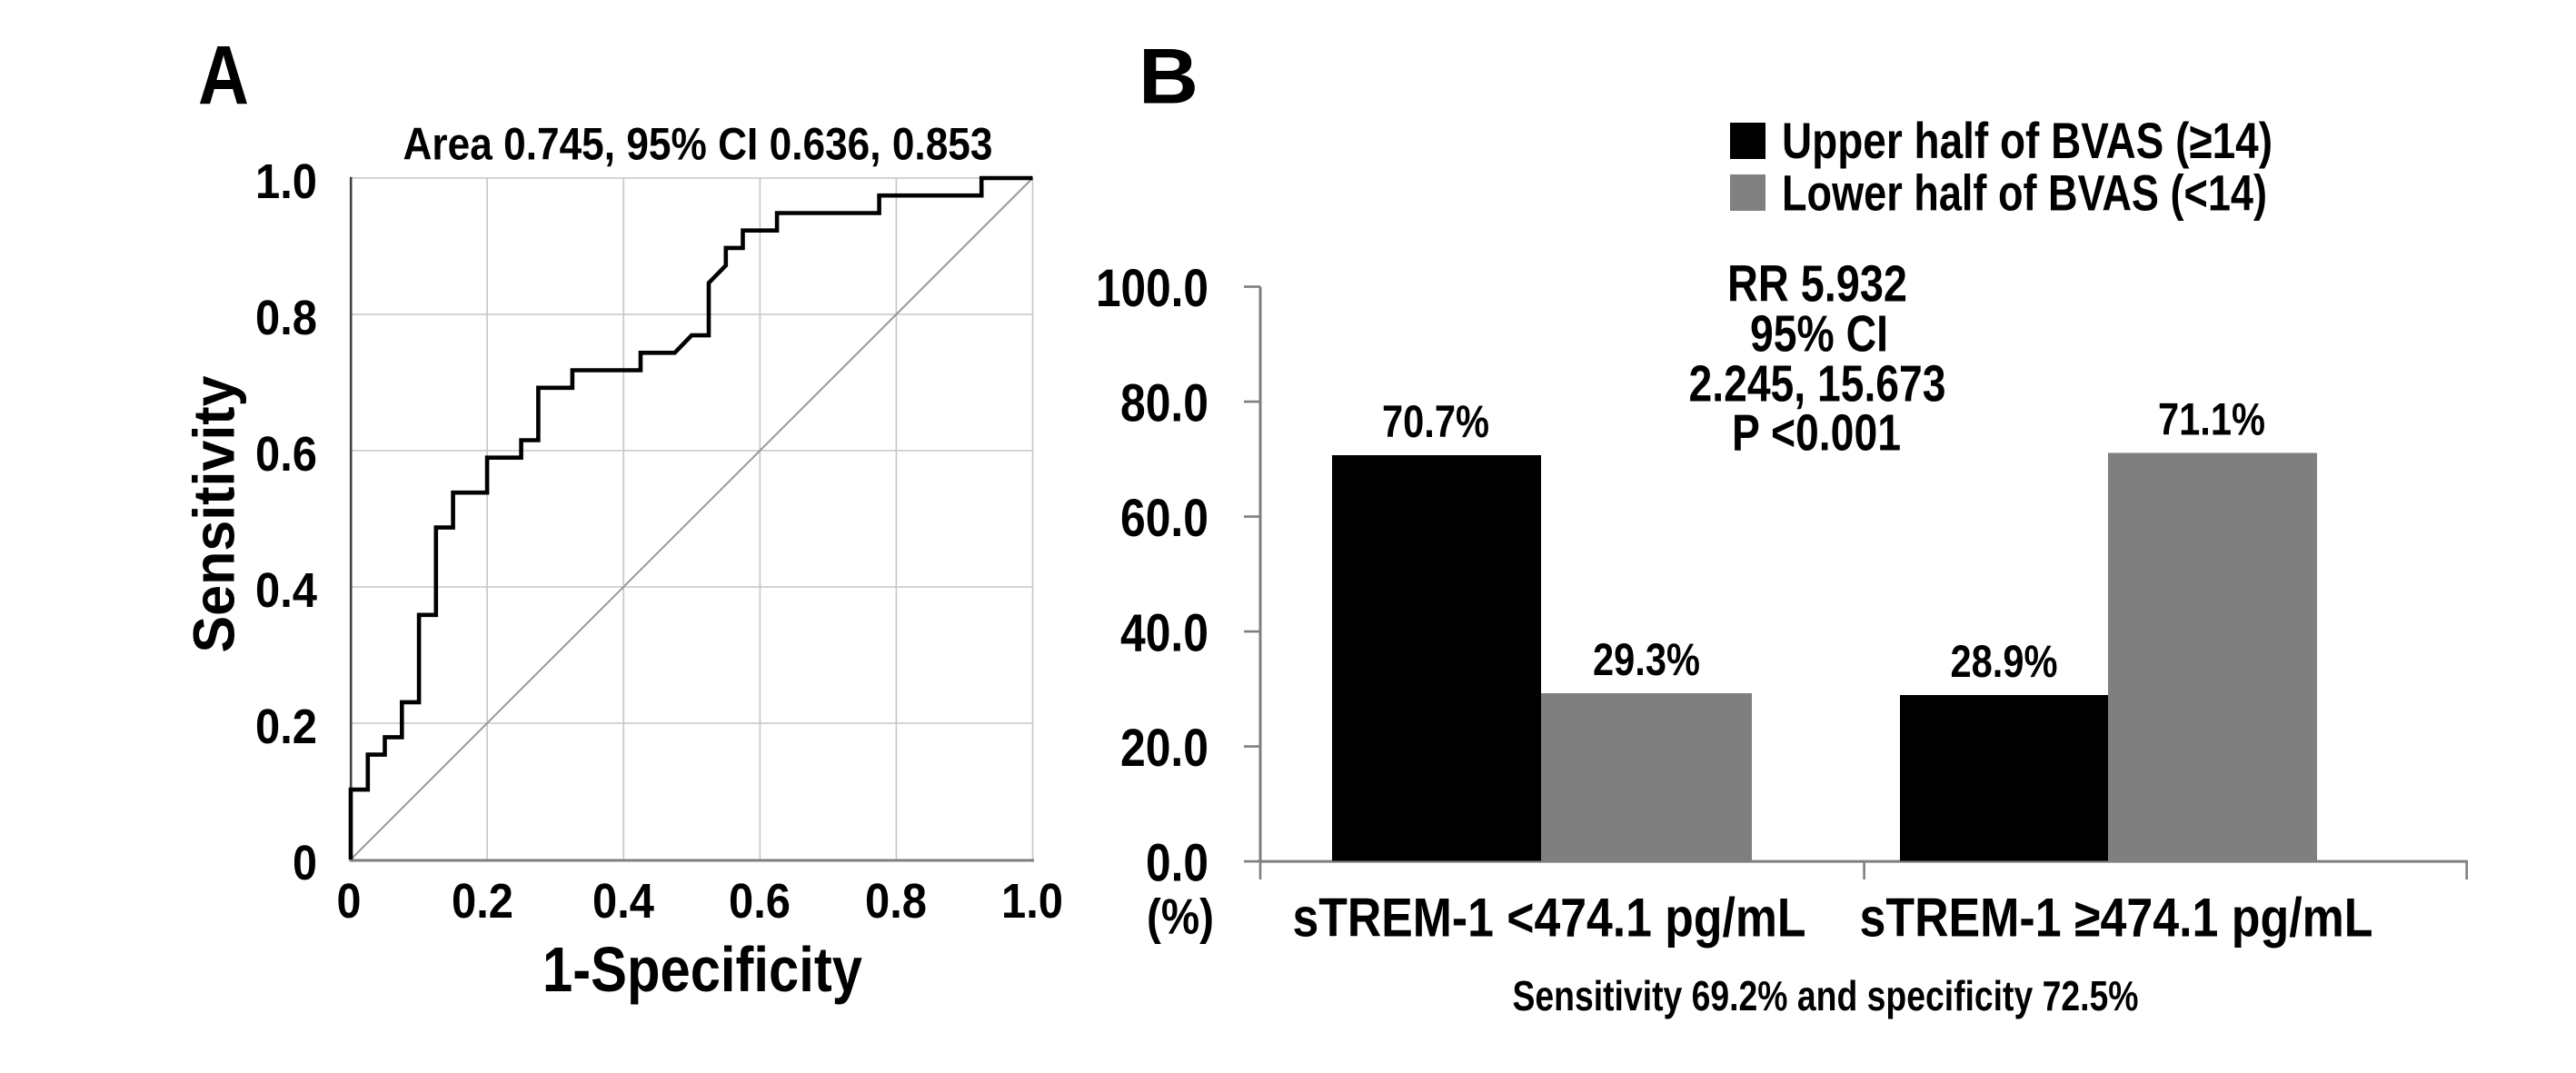 This screenshot has height=1073, width=2576. What do you see at coordinates (1164, 748) in the screenshot?
I see `svg-text: 20.0` at bounding box center [1164, 748].